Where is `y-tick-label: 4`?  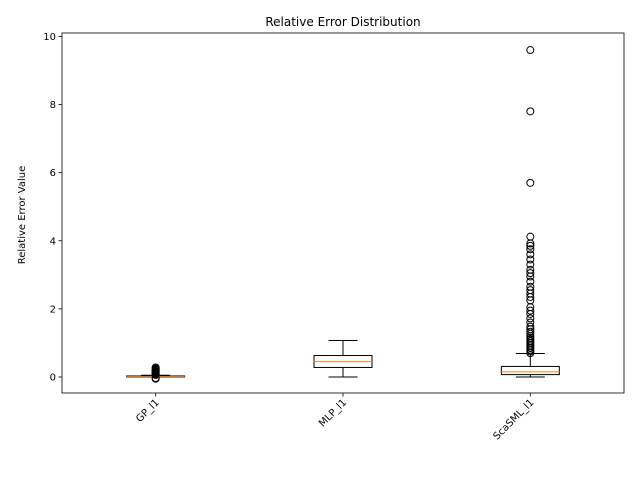
y-tick-label: 4 is located at coordinates (53, 241).